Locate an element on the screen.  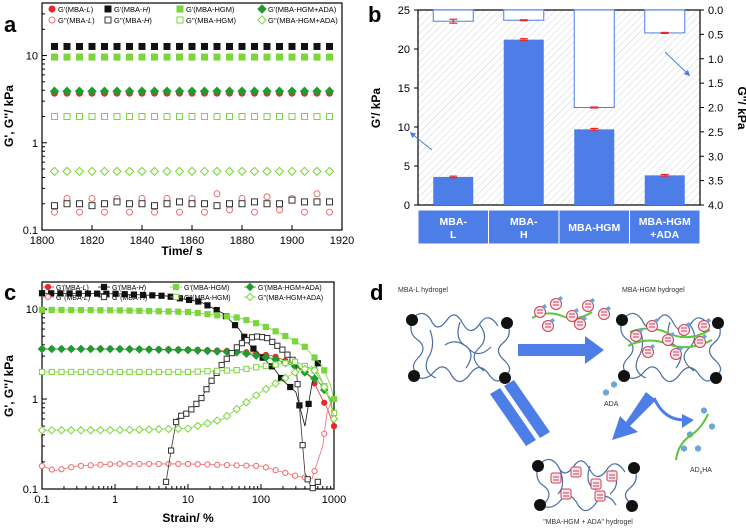
polymer-chains is located at coordinates (586, 485).